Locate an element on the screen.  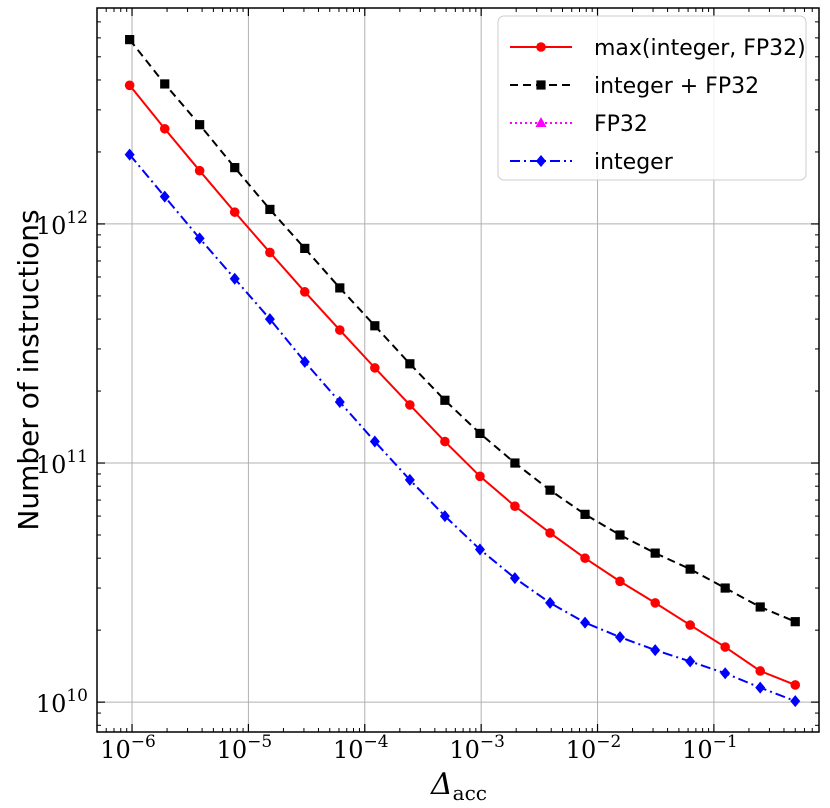
x-tick-label-5: 10⁻¹ is located at coordinates (710, 748).